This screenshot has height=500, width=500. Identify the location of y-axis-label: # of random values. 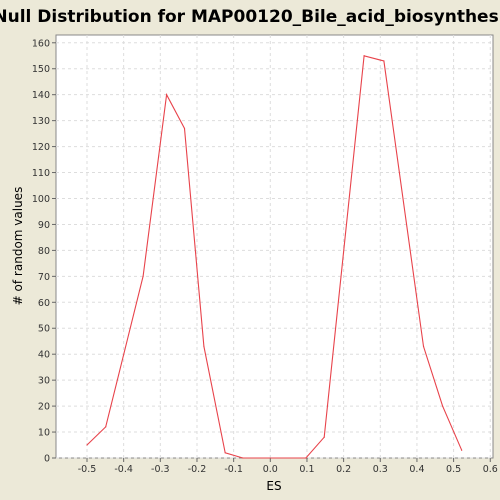
(18, 246).